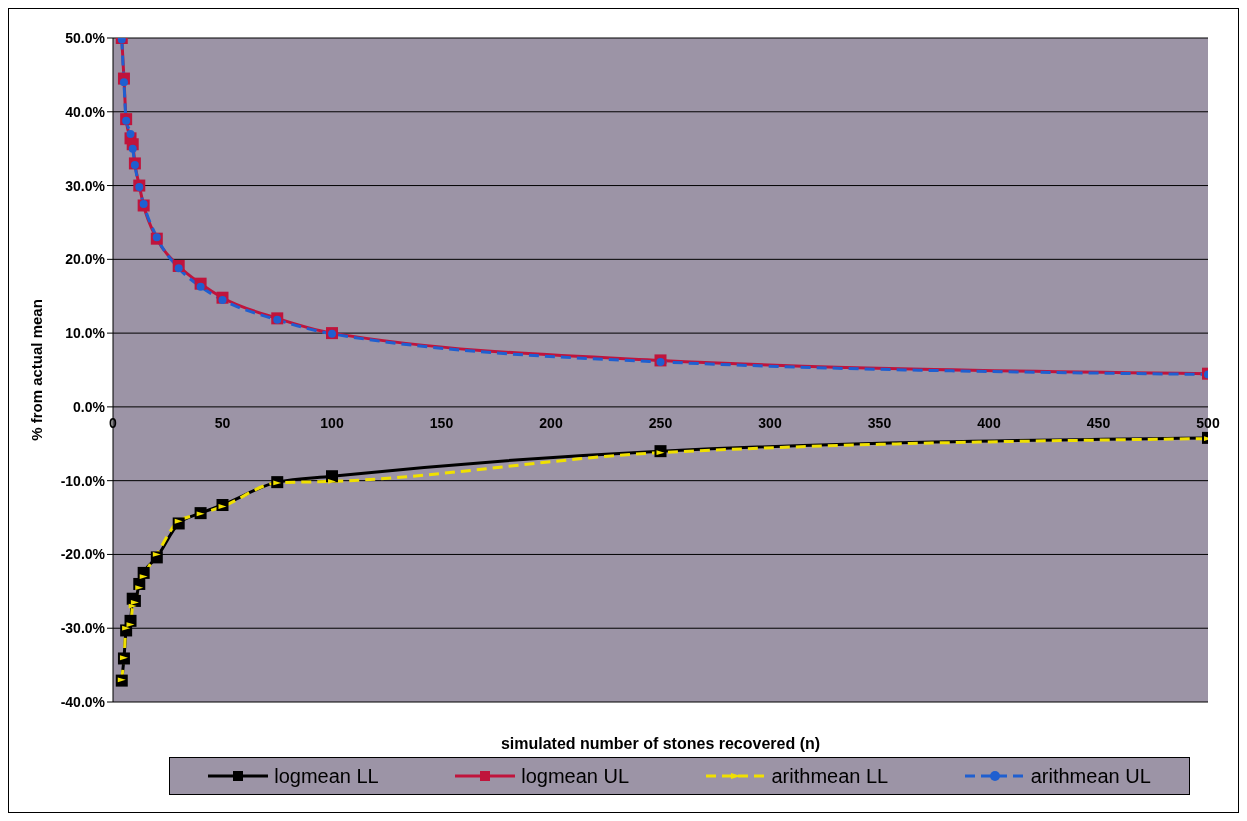 The image size is (1247, 821). Describe the element at coordinates (1098, 423) in the screenshot. I see `x-tick-label: 450` at that location.